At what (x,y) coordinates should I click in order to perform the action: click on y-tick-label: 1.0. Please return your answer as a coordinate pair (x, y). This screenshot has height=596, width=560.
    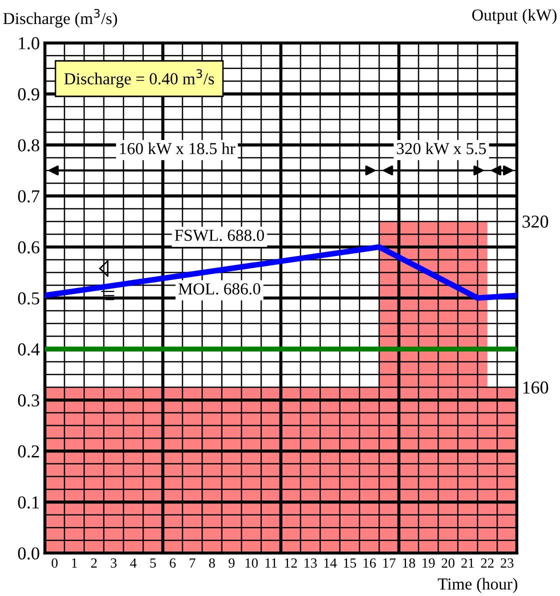
    Looking at the image, I should click on (29, 43).